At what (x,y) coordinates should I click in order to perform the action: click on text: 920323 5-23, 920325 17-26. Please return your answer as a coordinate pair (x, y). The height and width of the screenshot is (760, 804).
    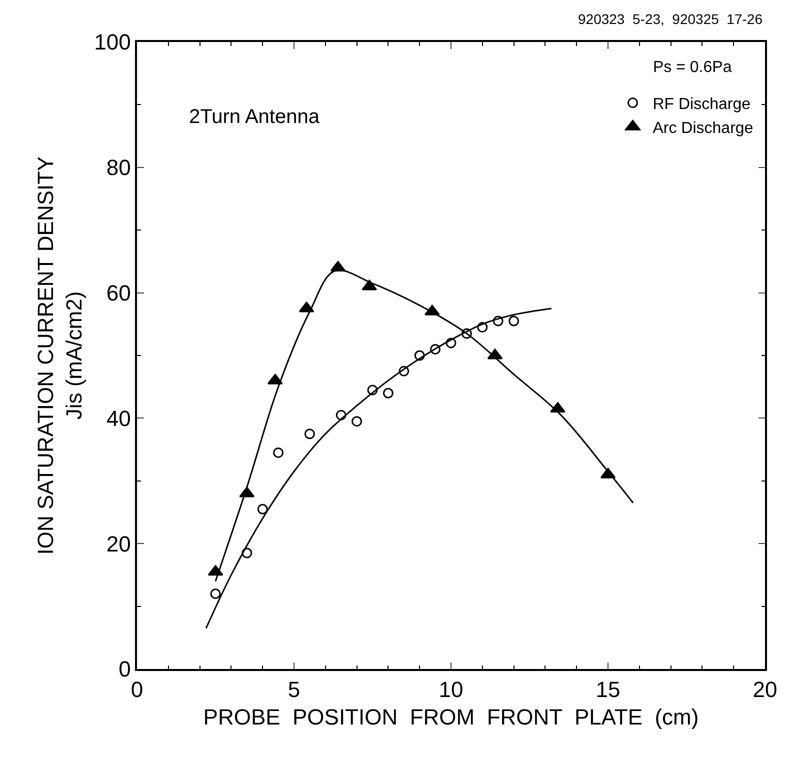
    Looking at the image, I should click on (670, 19).